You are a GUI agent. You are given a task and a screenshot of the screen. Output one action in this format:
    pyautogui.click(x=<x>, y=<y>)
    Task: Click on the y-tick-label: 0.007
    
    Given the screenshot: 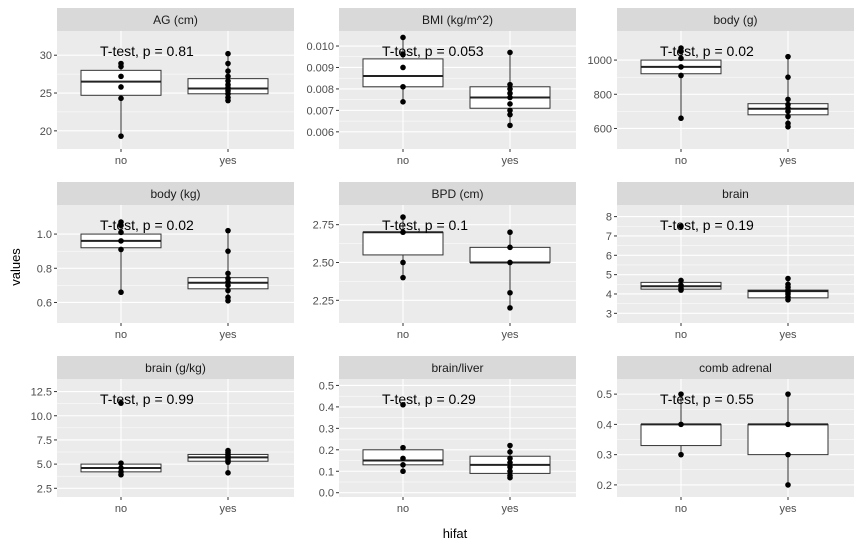 What is the action you would take?
    pyautogui.click(x=320, y=111)
    